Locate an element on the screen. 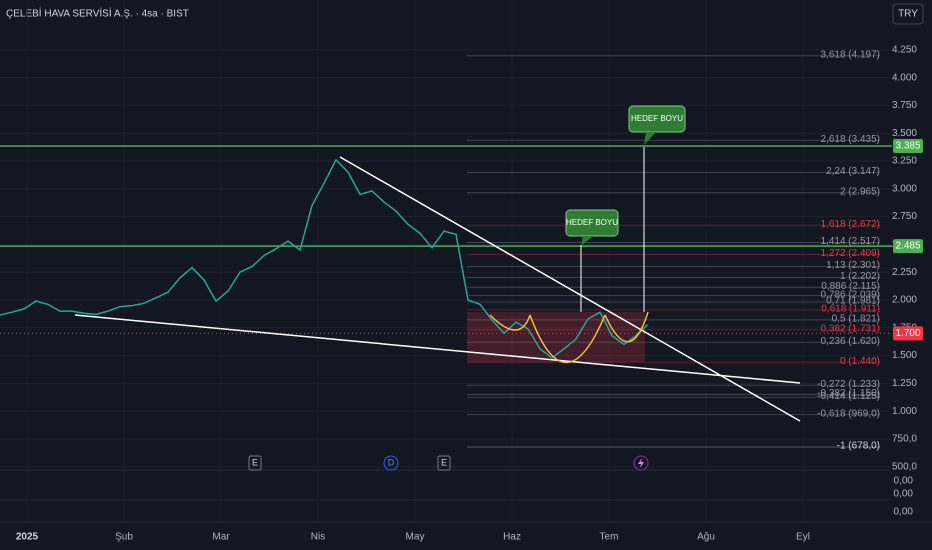  fib-label: -0,382 (1.150) is located at coordinates (848, 393).